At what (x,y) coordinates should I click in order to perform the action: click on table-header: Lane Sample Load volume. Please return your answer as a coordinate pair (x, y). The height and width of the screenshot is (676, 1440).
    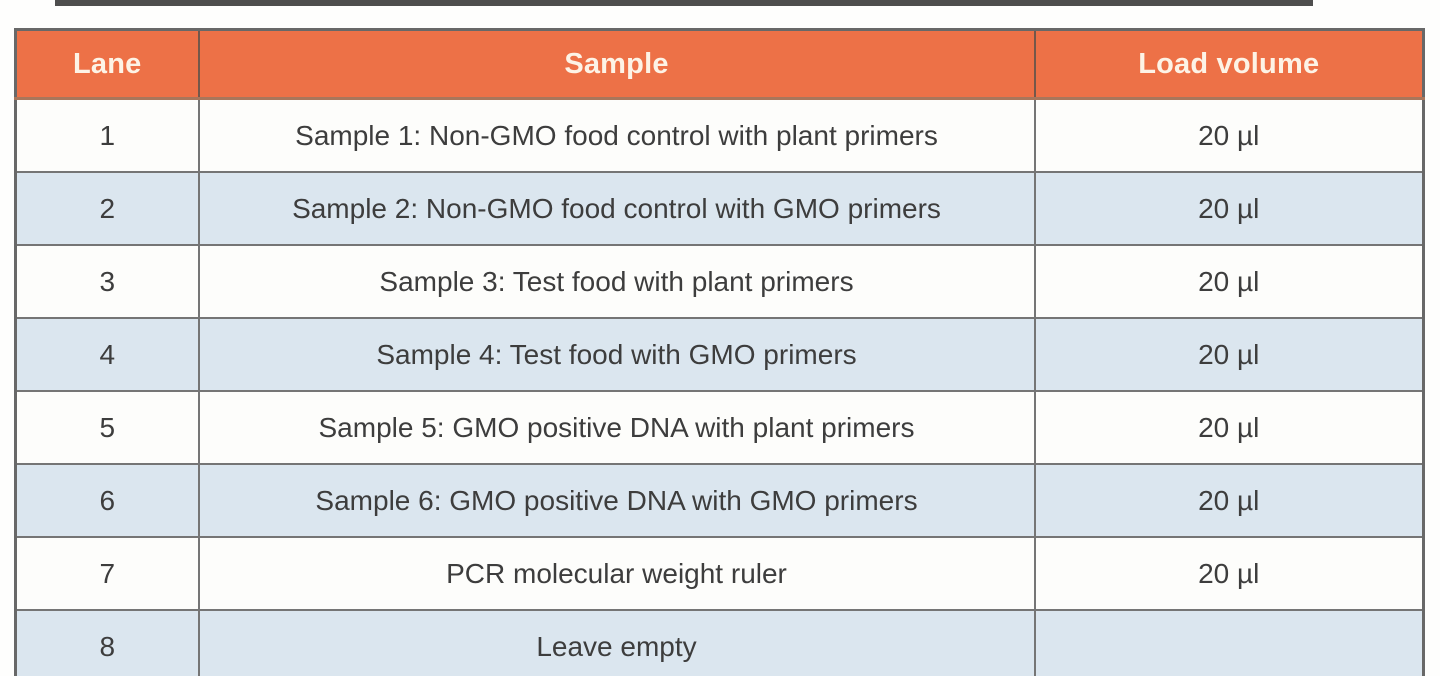
    Looking at the image, I should click on (719, 64).